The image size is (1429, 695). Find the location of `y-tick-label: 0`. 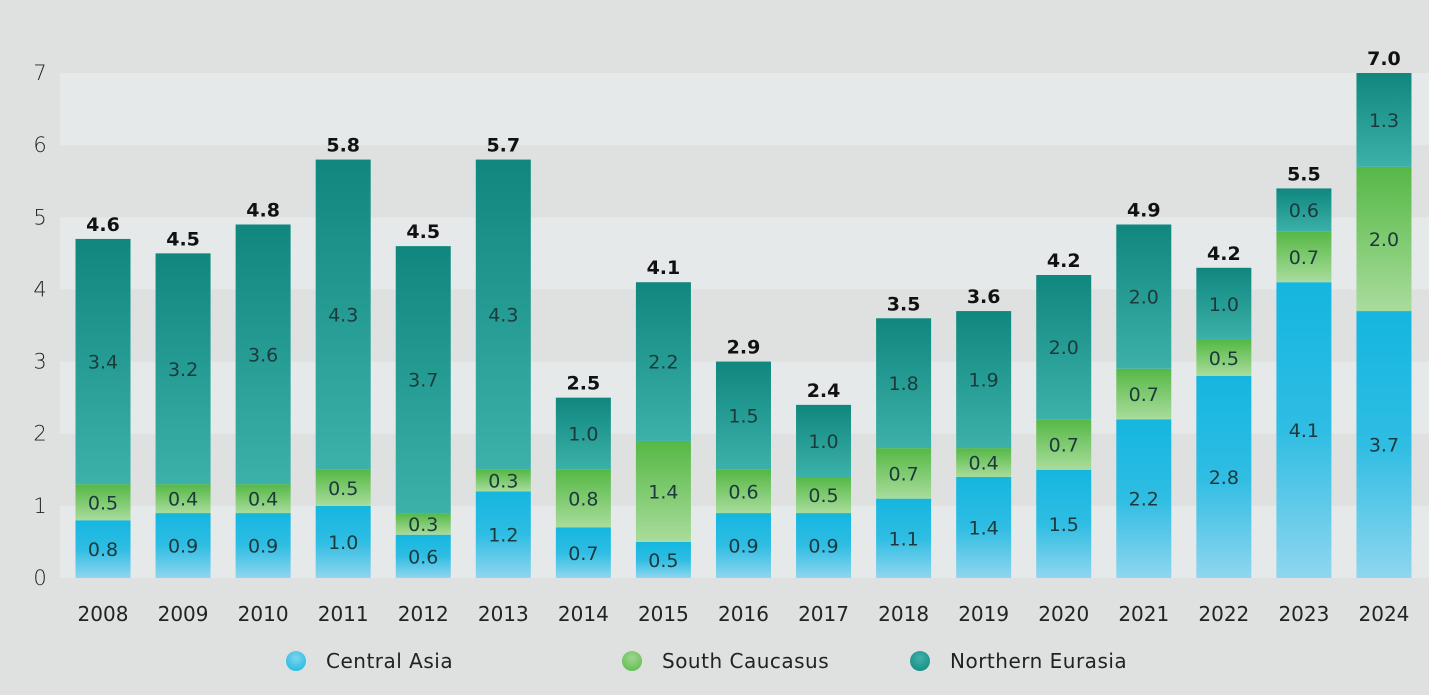

y-tick-label: 0 is located at coordinates (39, 578).